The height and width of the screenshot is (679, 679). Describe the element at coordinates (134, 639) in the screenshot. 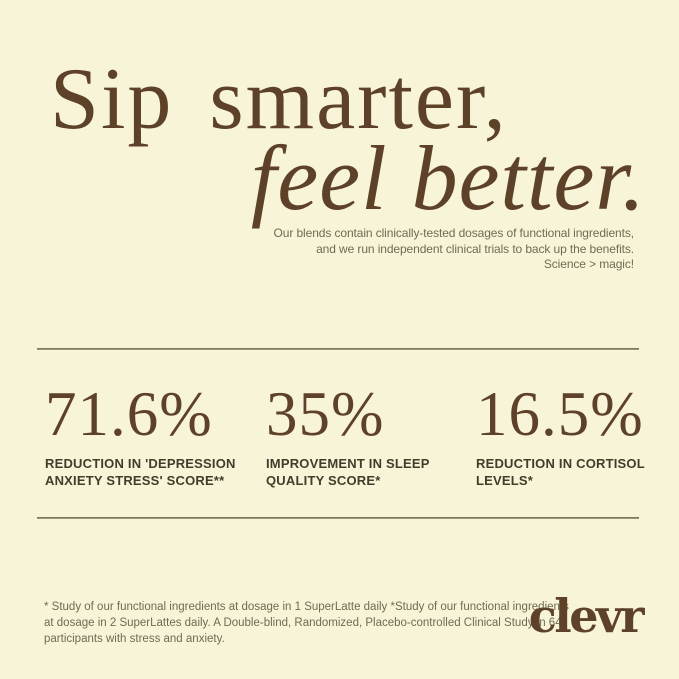

I see `footnote-line: participants with stress and anxiety.` at that location.